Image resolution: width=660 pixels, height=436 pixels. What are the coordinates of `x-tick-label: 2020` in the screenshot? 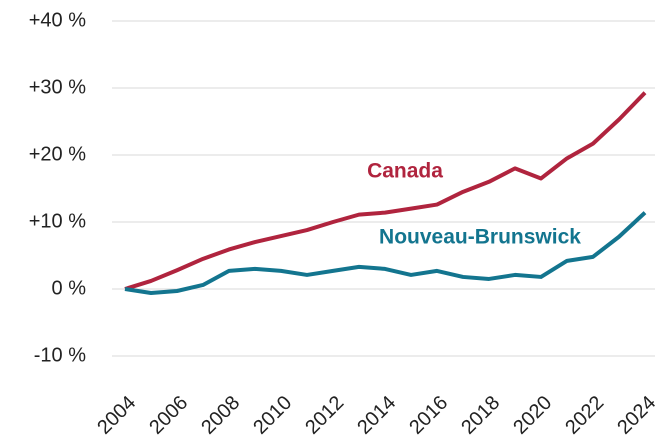 It's located at (532, 414).